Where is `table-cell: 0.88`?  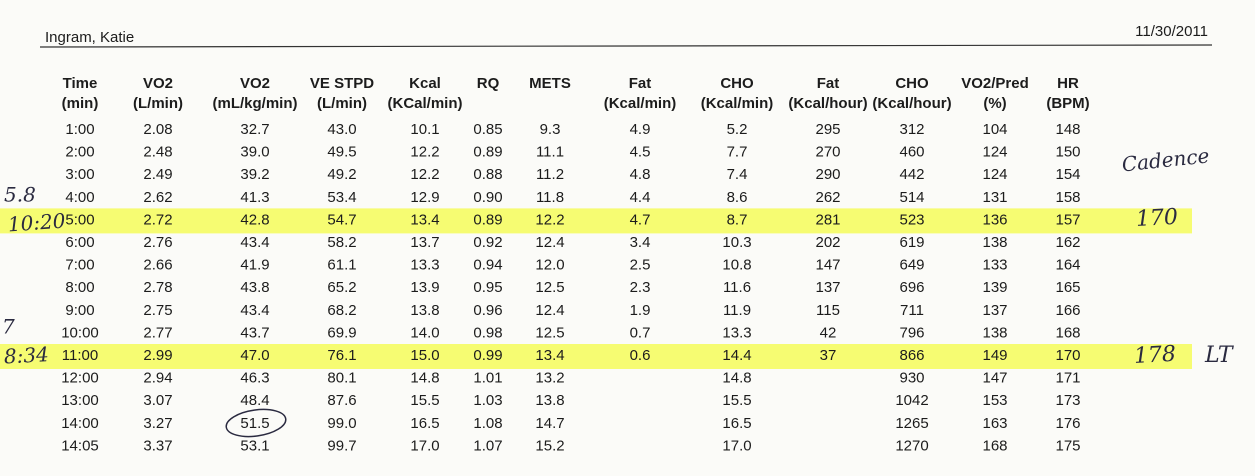
table-cell: 0.88 is located at coordinates (487, 174).